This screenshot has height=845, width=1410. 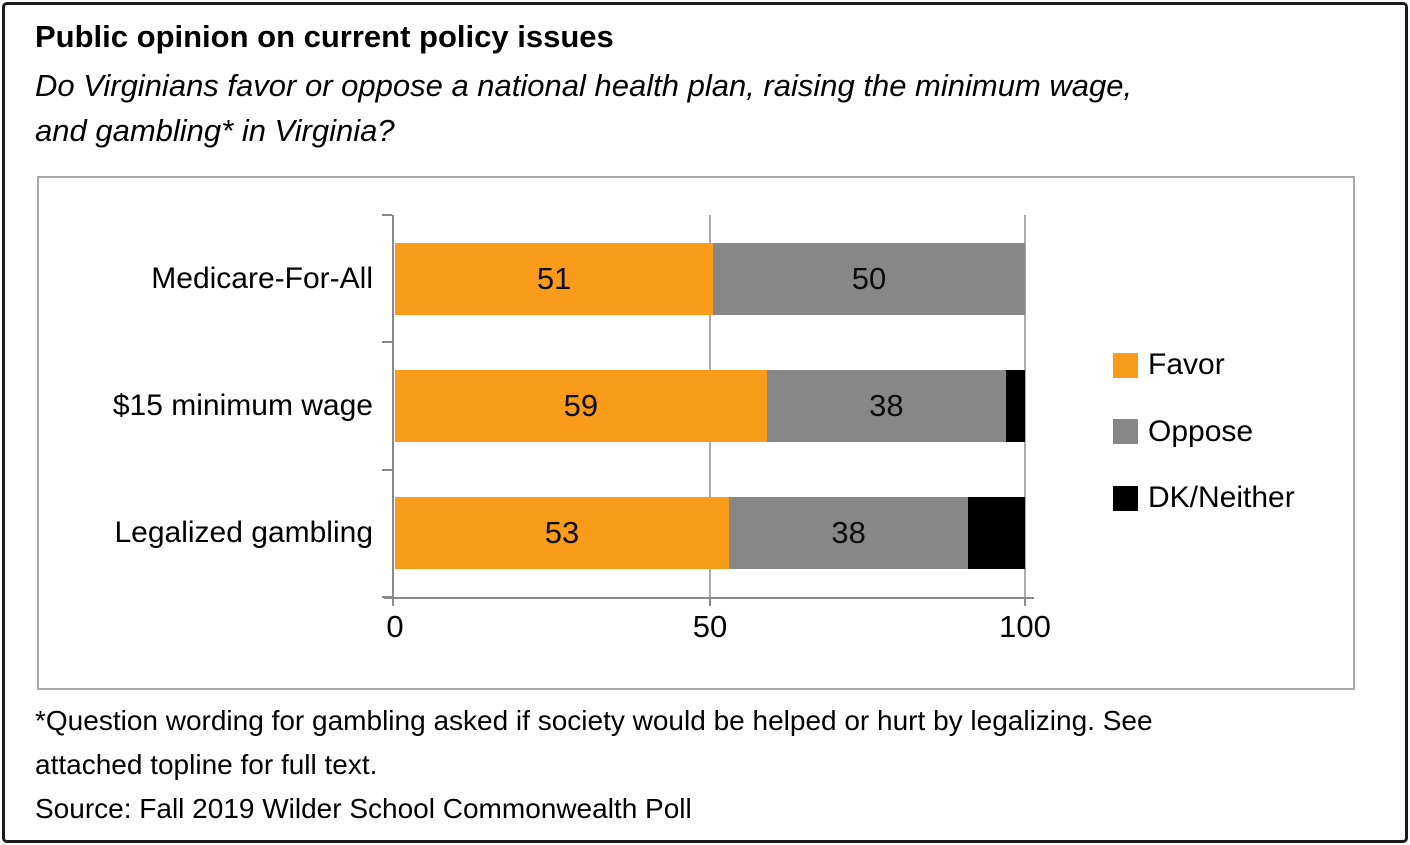 I want to click on y-axis-line, so click(x=393, y=407).